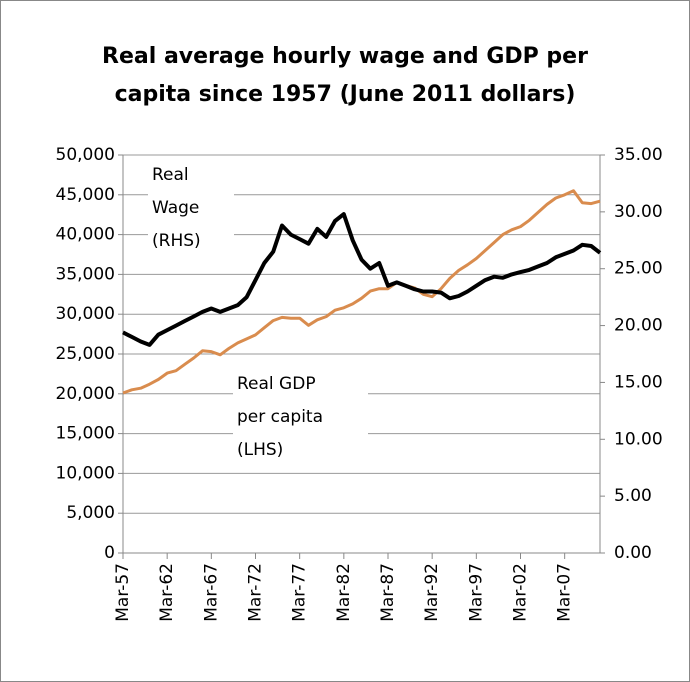 The image size is (690, 682). What do you see at coordinates (300, 592) in the screenshot?
I see `x-tick-label: Mar-77` at bounding box center [300, 592].